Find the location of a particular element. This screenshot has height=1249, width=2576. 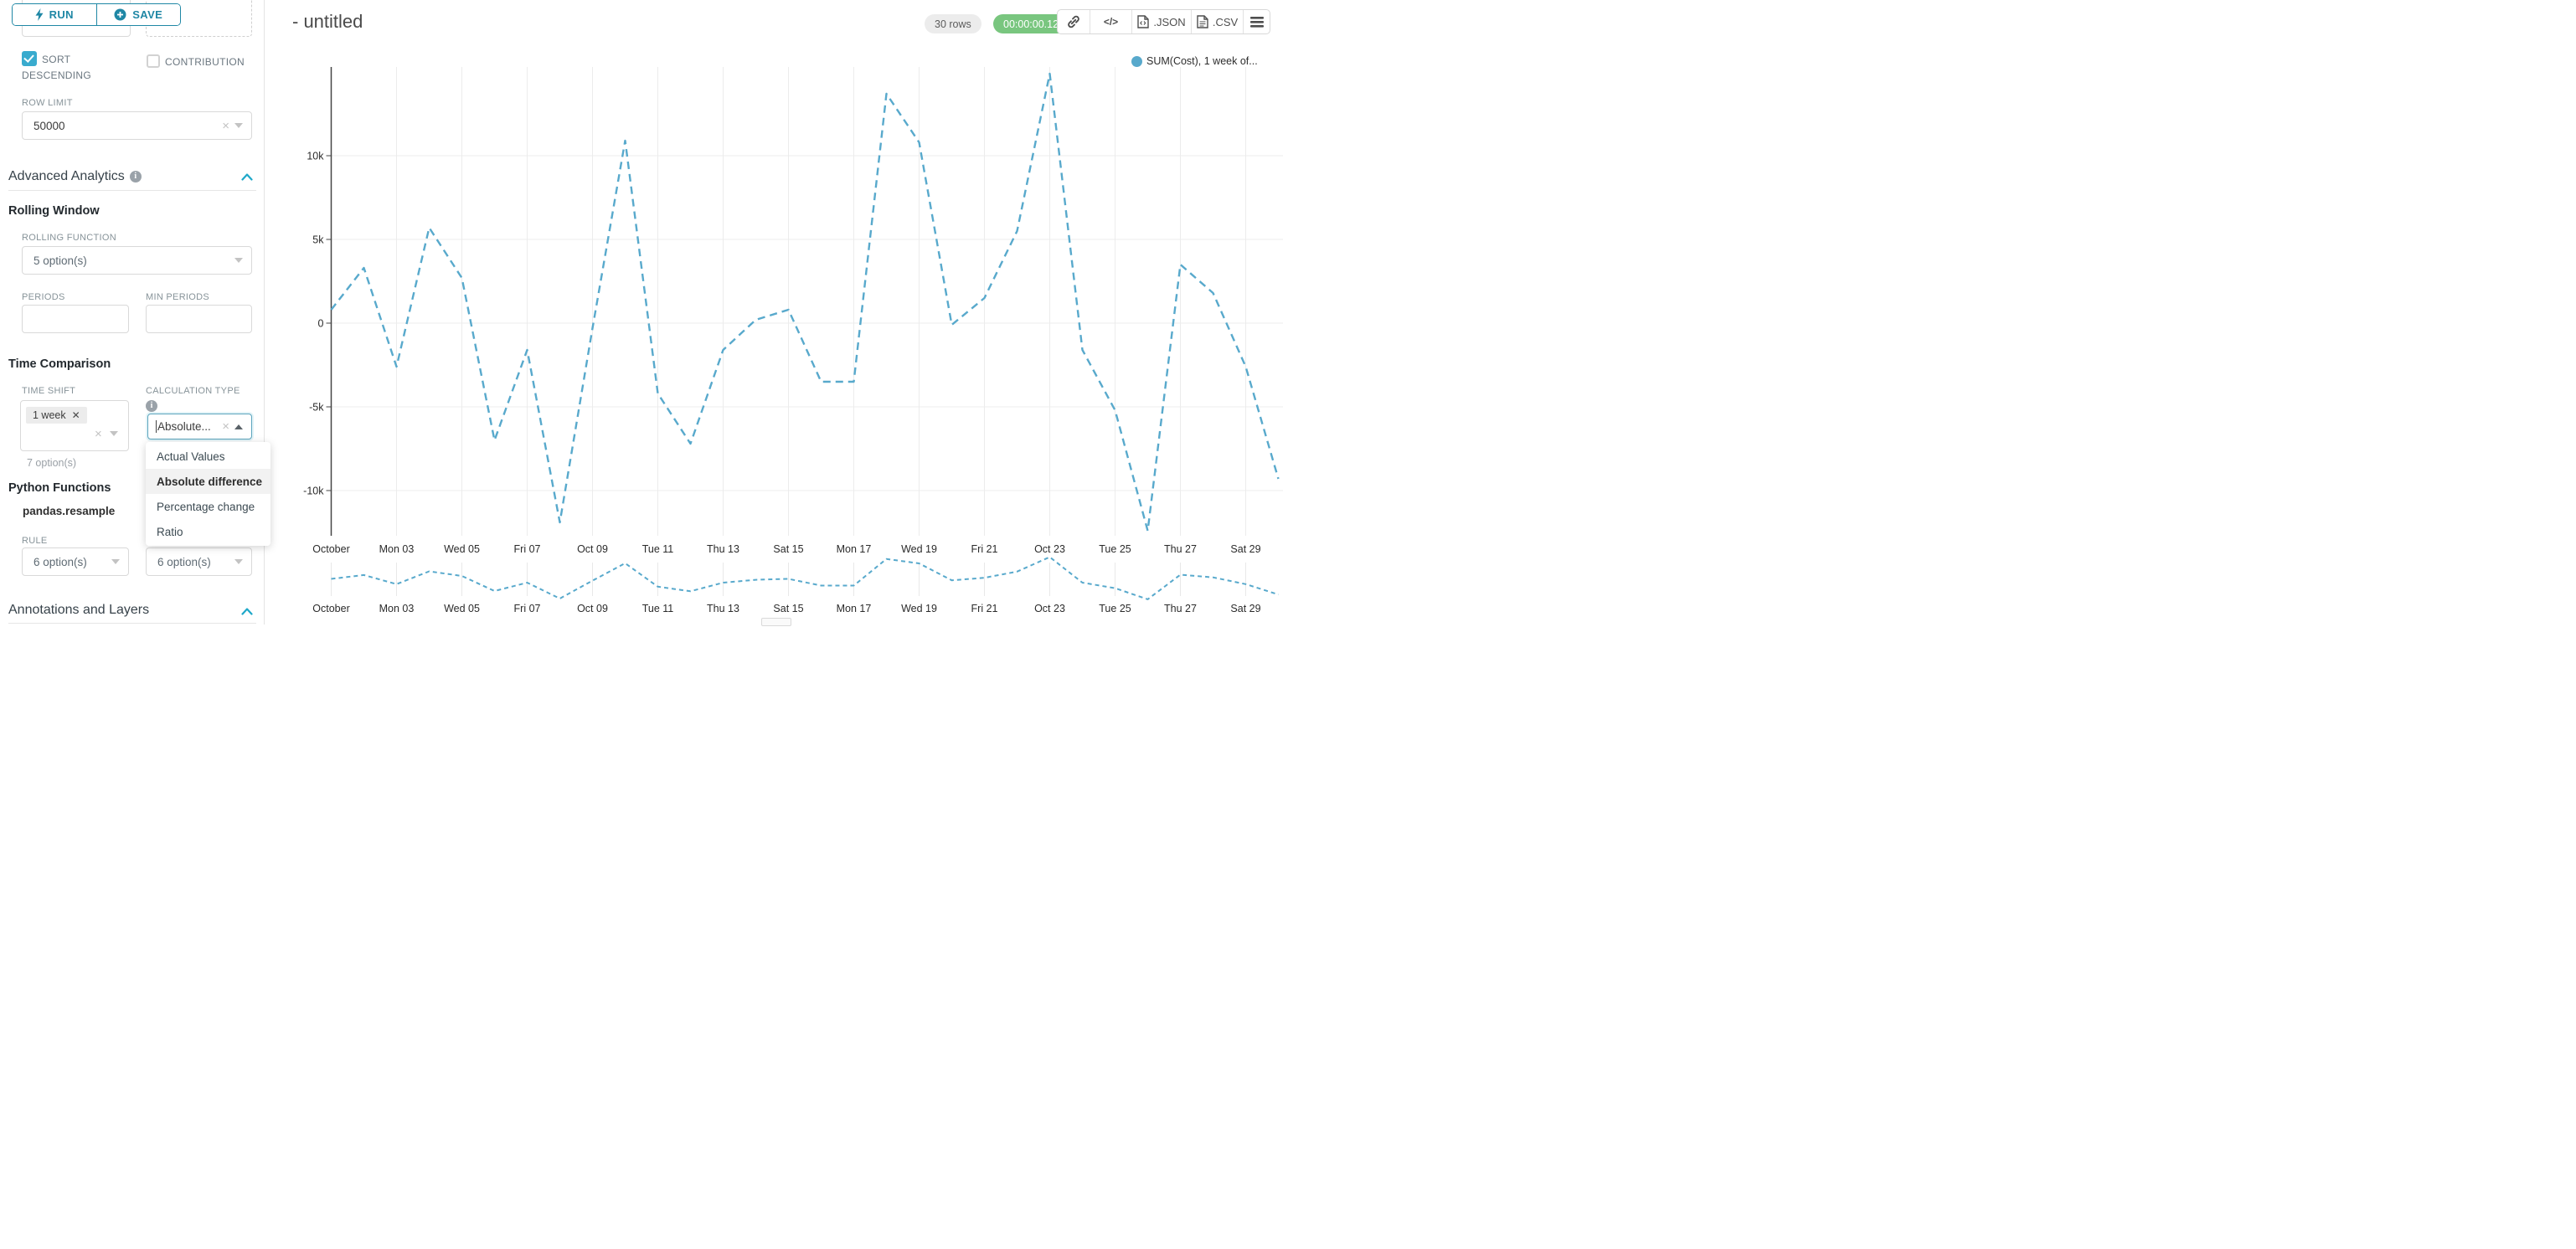

dropdown-option-absolute-difference: Absolute difference is located at coordinates (208, 481).